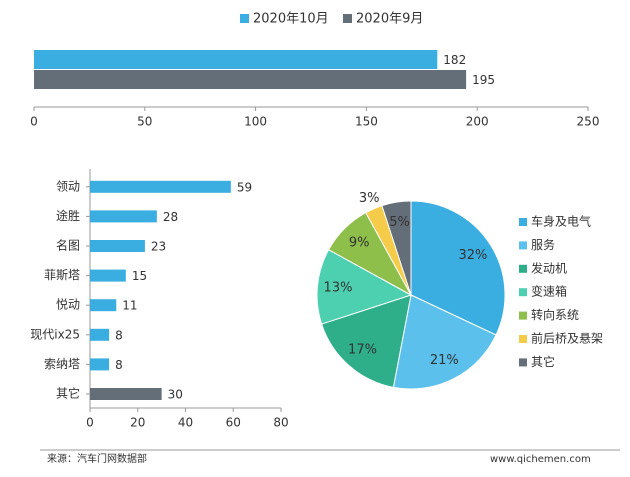 The height and width of the screenshot is (477, 630). Describe the element at coordinates (185, 423) in the screenshot. I see `x-tick-label: 40` at that location.